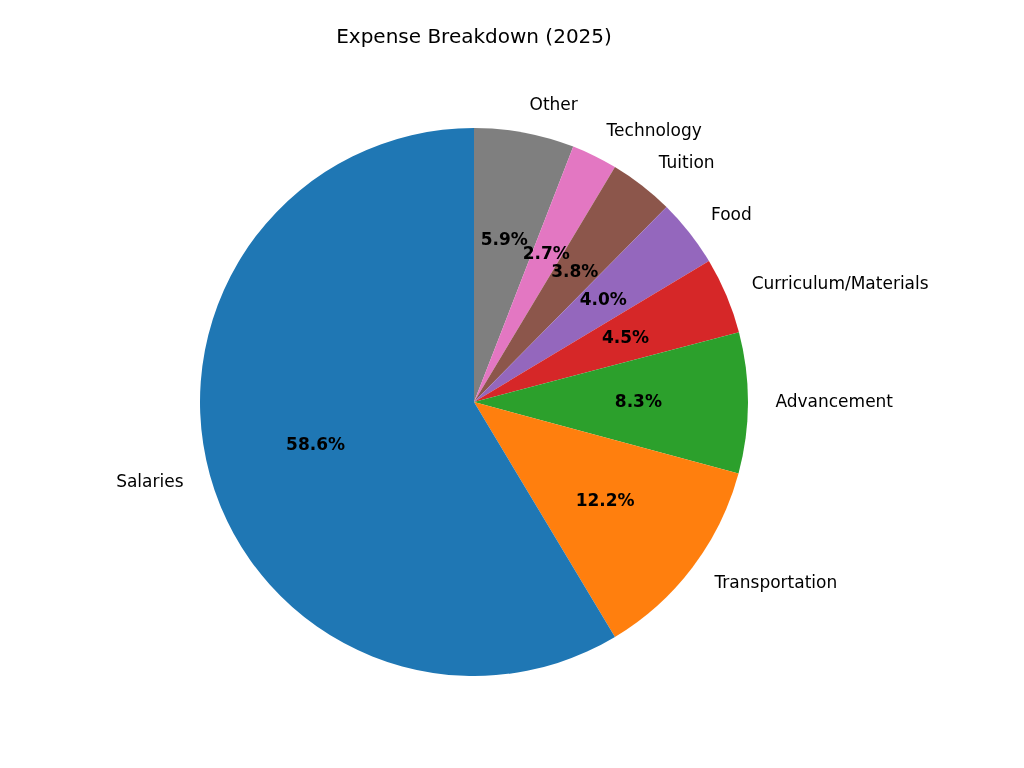 Image resolution: width=1024 pixels, height=768 pixels. What do you see at coordinates (840, 283) in the screenshot?
I see `slice-label: Curriculum/Materials` at bounding box center [840, 283].